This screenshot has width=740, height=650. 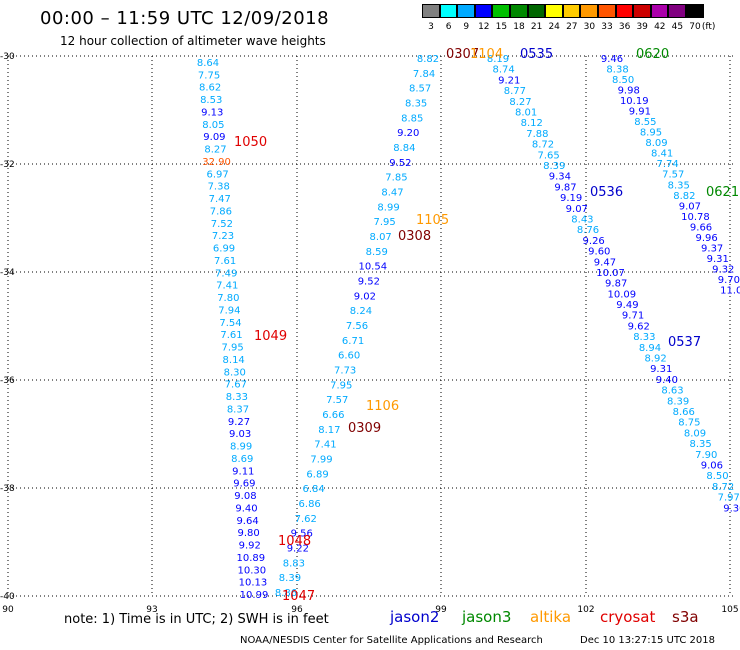 I want to click on wave-height-value: 8.33, so click(x=237, y=397).